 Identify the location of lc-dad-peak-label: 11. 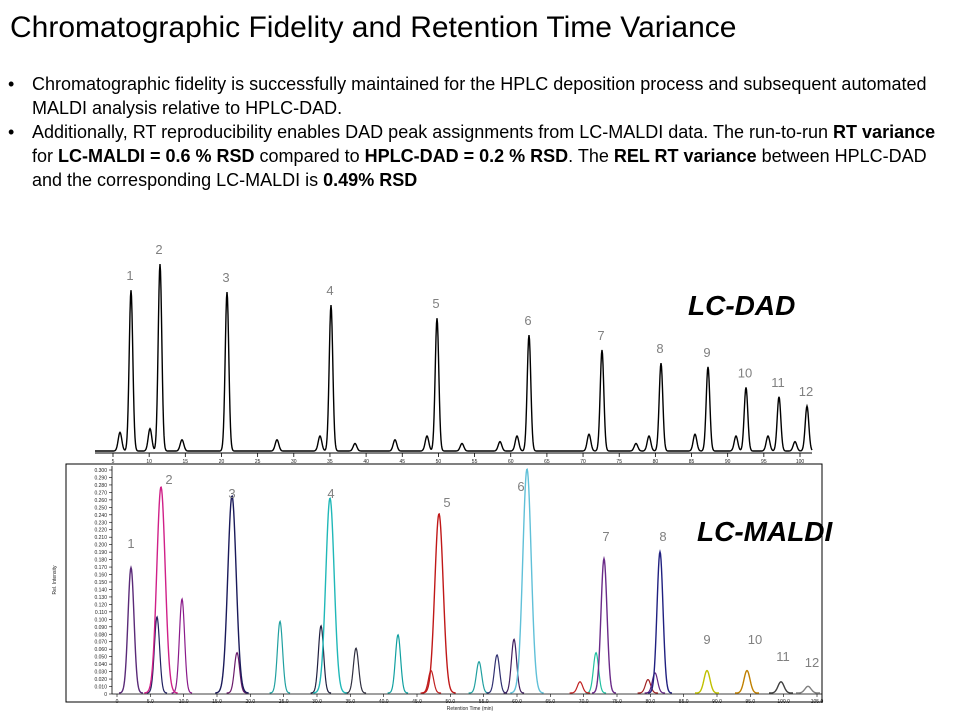
(778, 382).